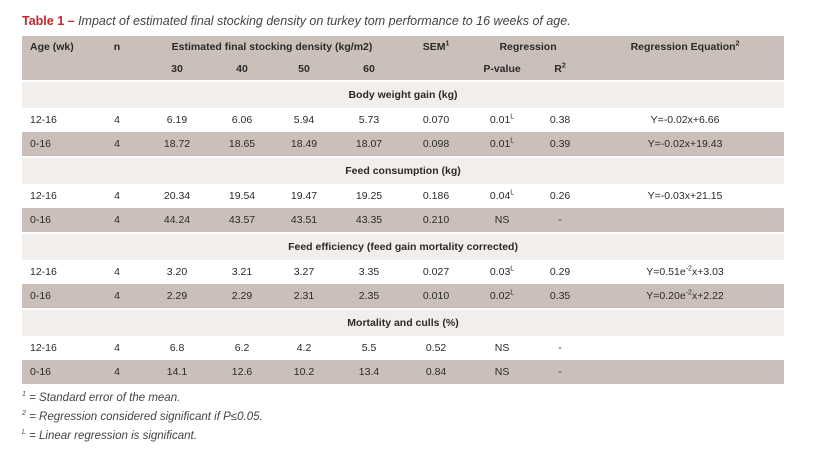 Image resolution: width=818 pixels, height=473 pixels. What do you see at coordinates (685, 296) in the screenshot?
I see `cell-equation: Y=0.20e-2x+2.22` at bounding box center [685, 296].